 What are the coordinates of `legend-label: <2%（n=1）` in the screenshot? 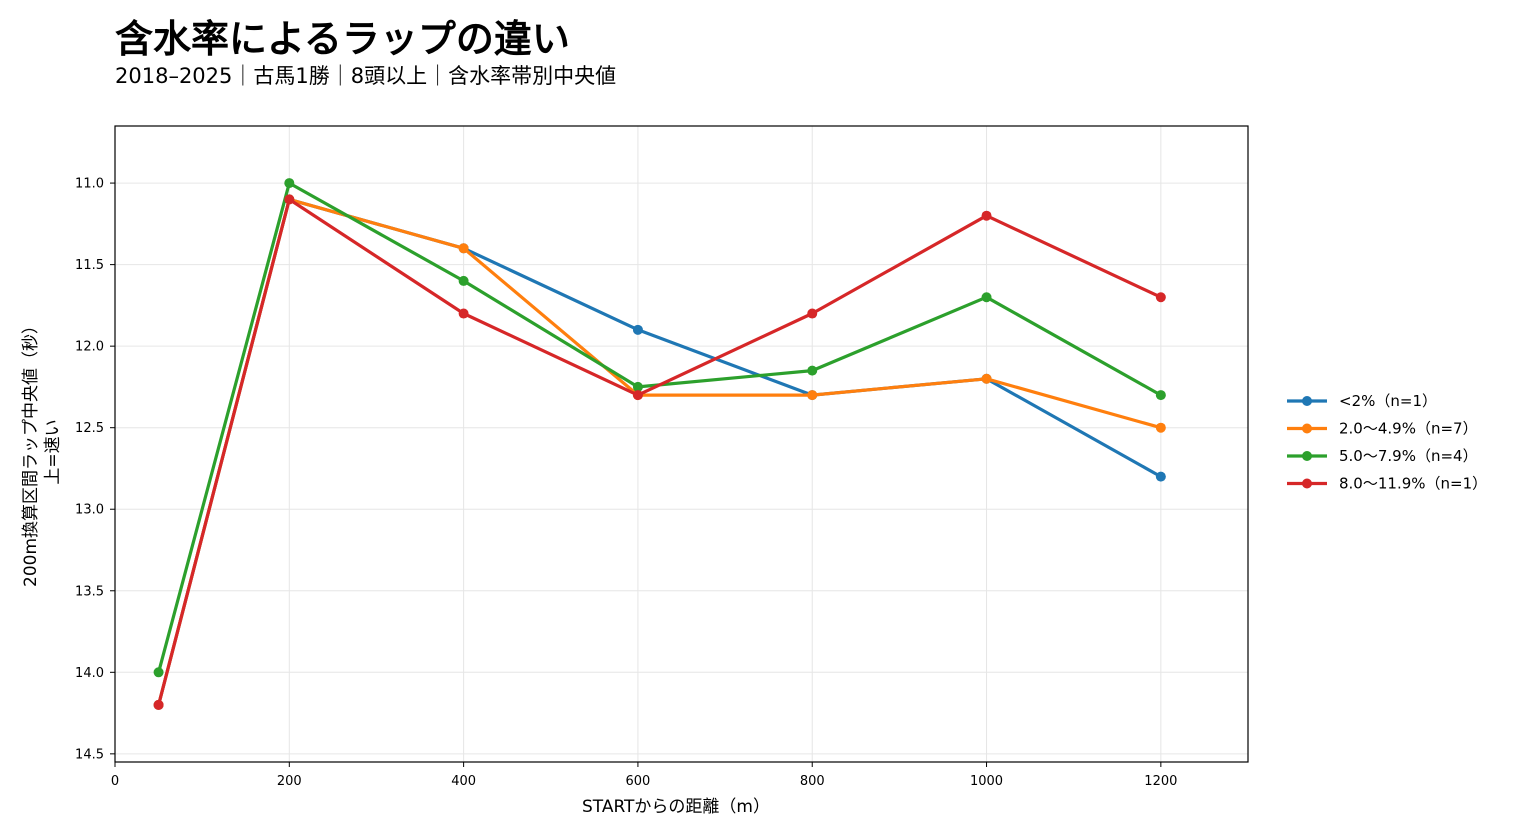 It's located at (1388, 401).